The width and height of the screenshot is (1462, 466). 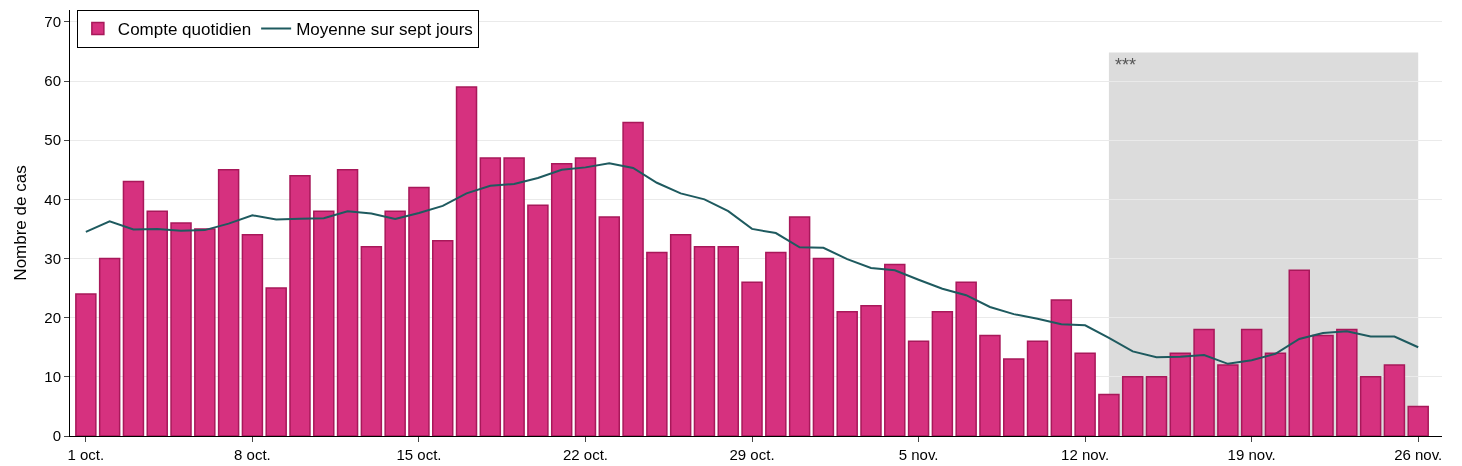 What do you see at coordinates (52, 258) in the screenshot?
I see `y-tick-label: 30` at bounding box center [52, 258].